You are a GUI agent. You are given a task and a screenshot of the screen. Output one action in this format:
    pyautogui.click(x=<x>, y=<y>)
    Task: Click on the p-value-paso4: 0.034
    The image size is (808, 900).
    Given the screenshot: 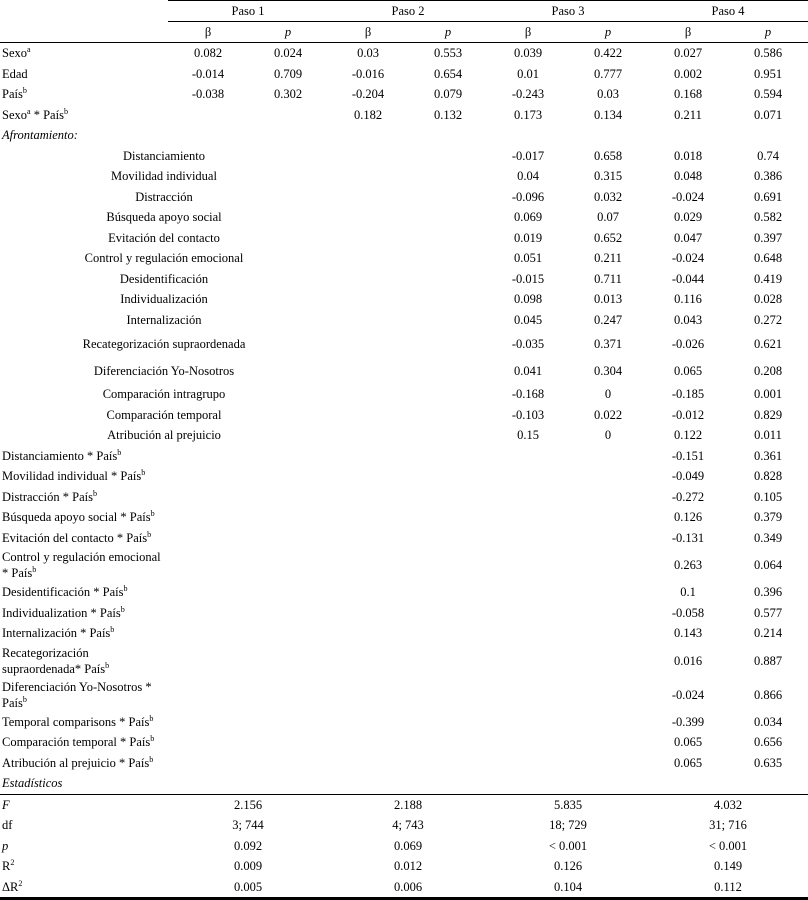 What is the action you would take?
    pyautogui.click(x=768, y=721)
    